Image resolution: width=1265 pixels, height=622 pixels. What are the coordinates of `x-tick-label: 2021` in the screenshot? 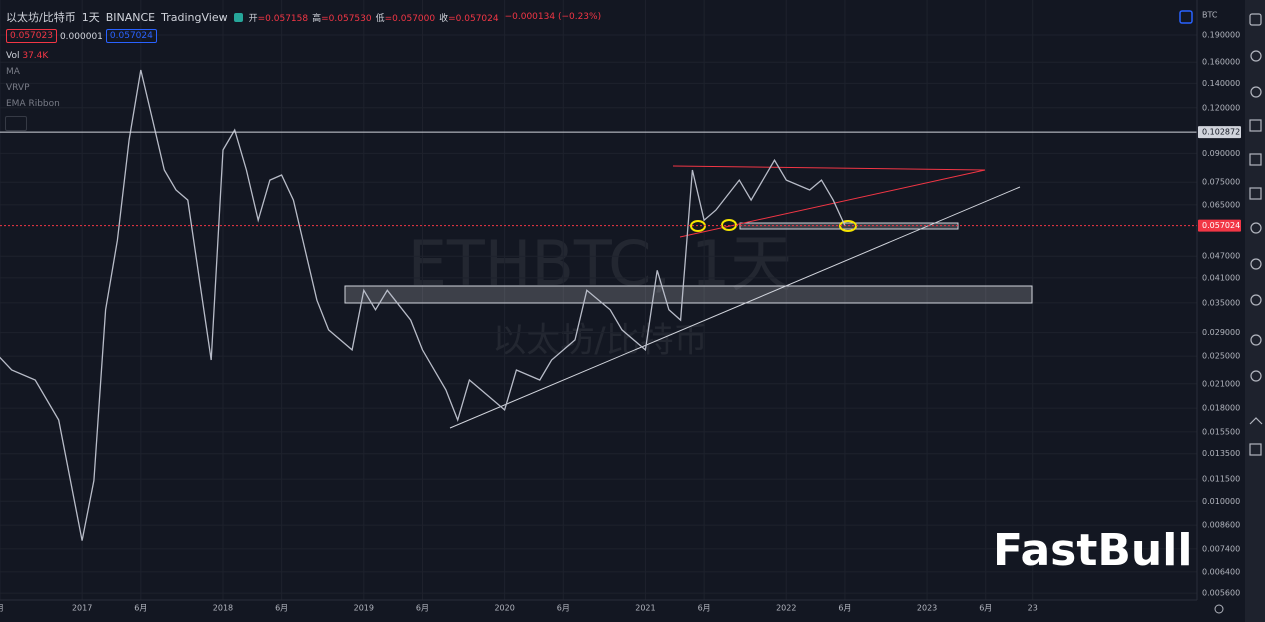 It's located at (645, 608).